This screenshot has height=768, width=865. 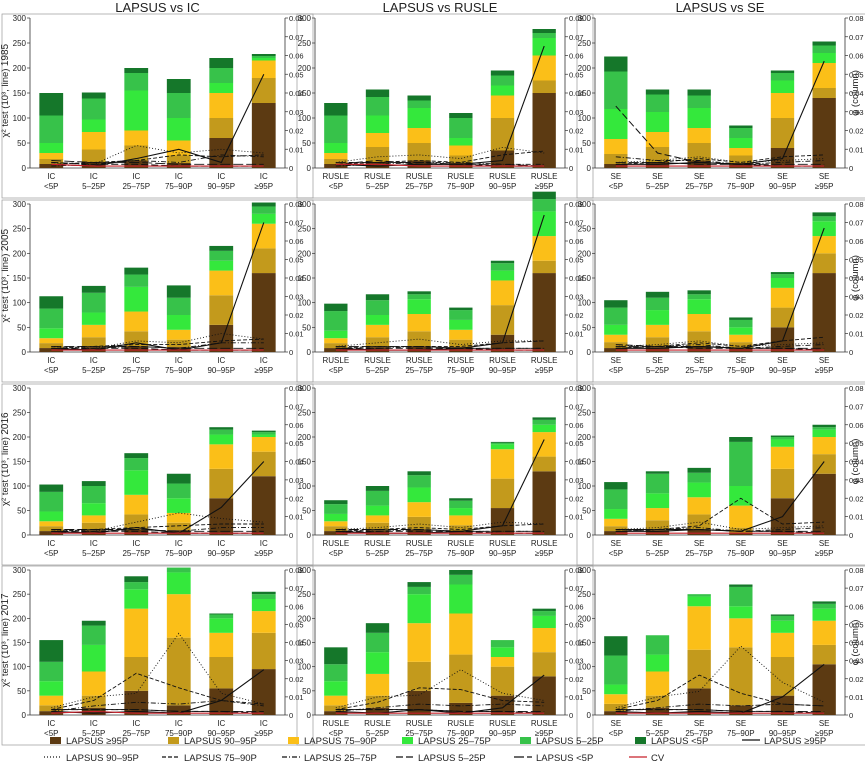 What do you see at coordinates (576, 241) in the screenshot?
I see `right-tick-label: 0.06` at bounding box center [576, 241].